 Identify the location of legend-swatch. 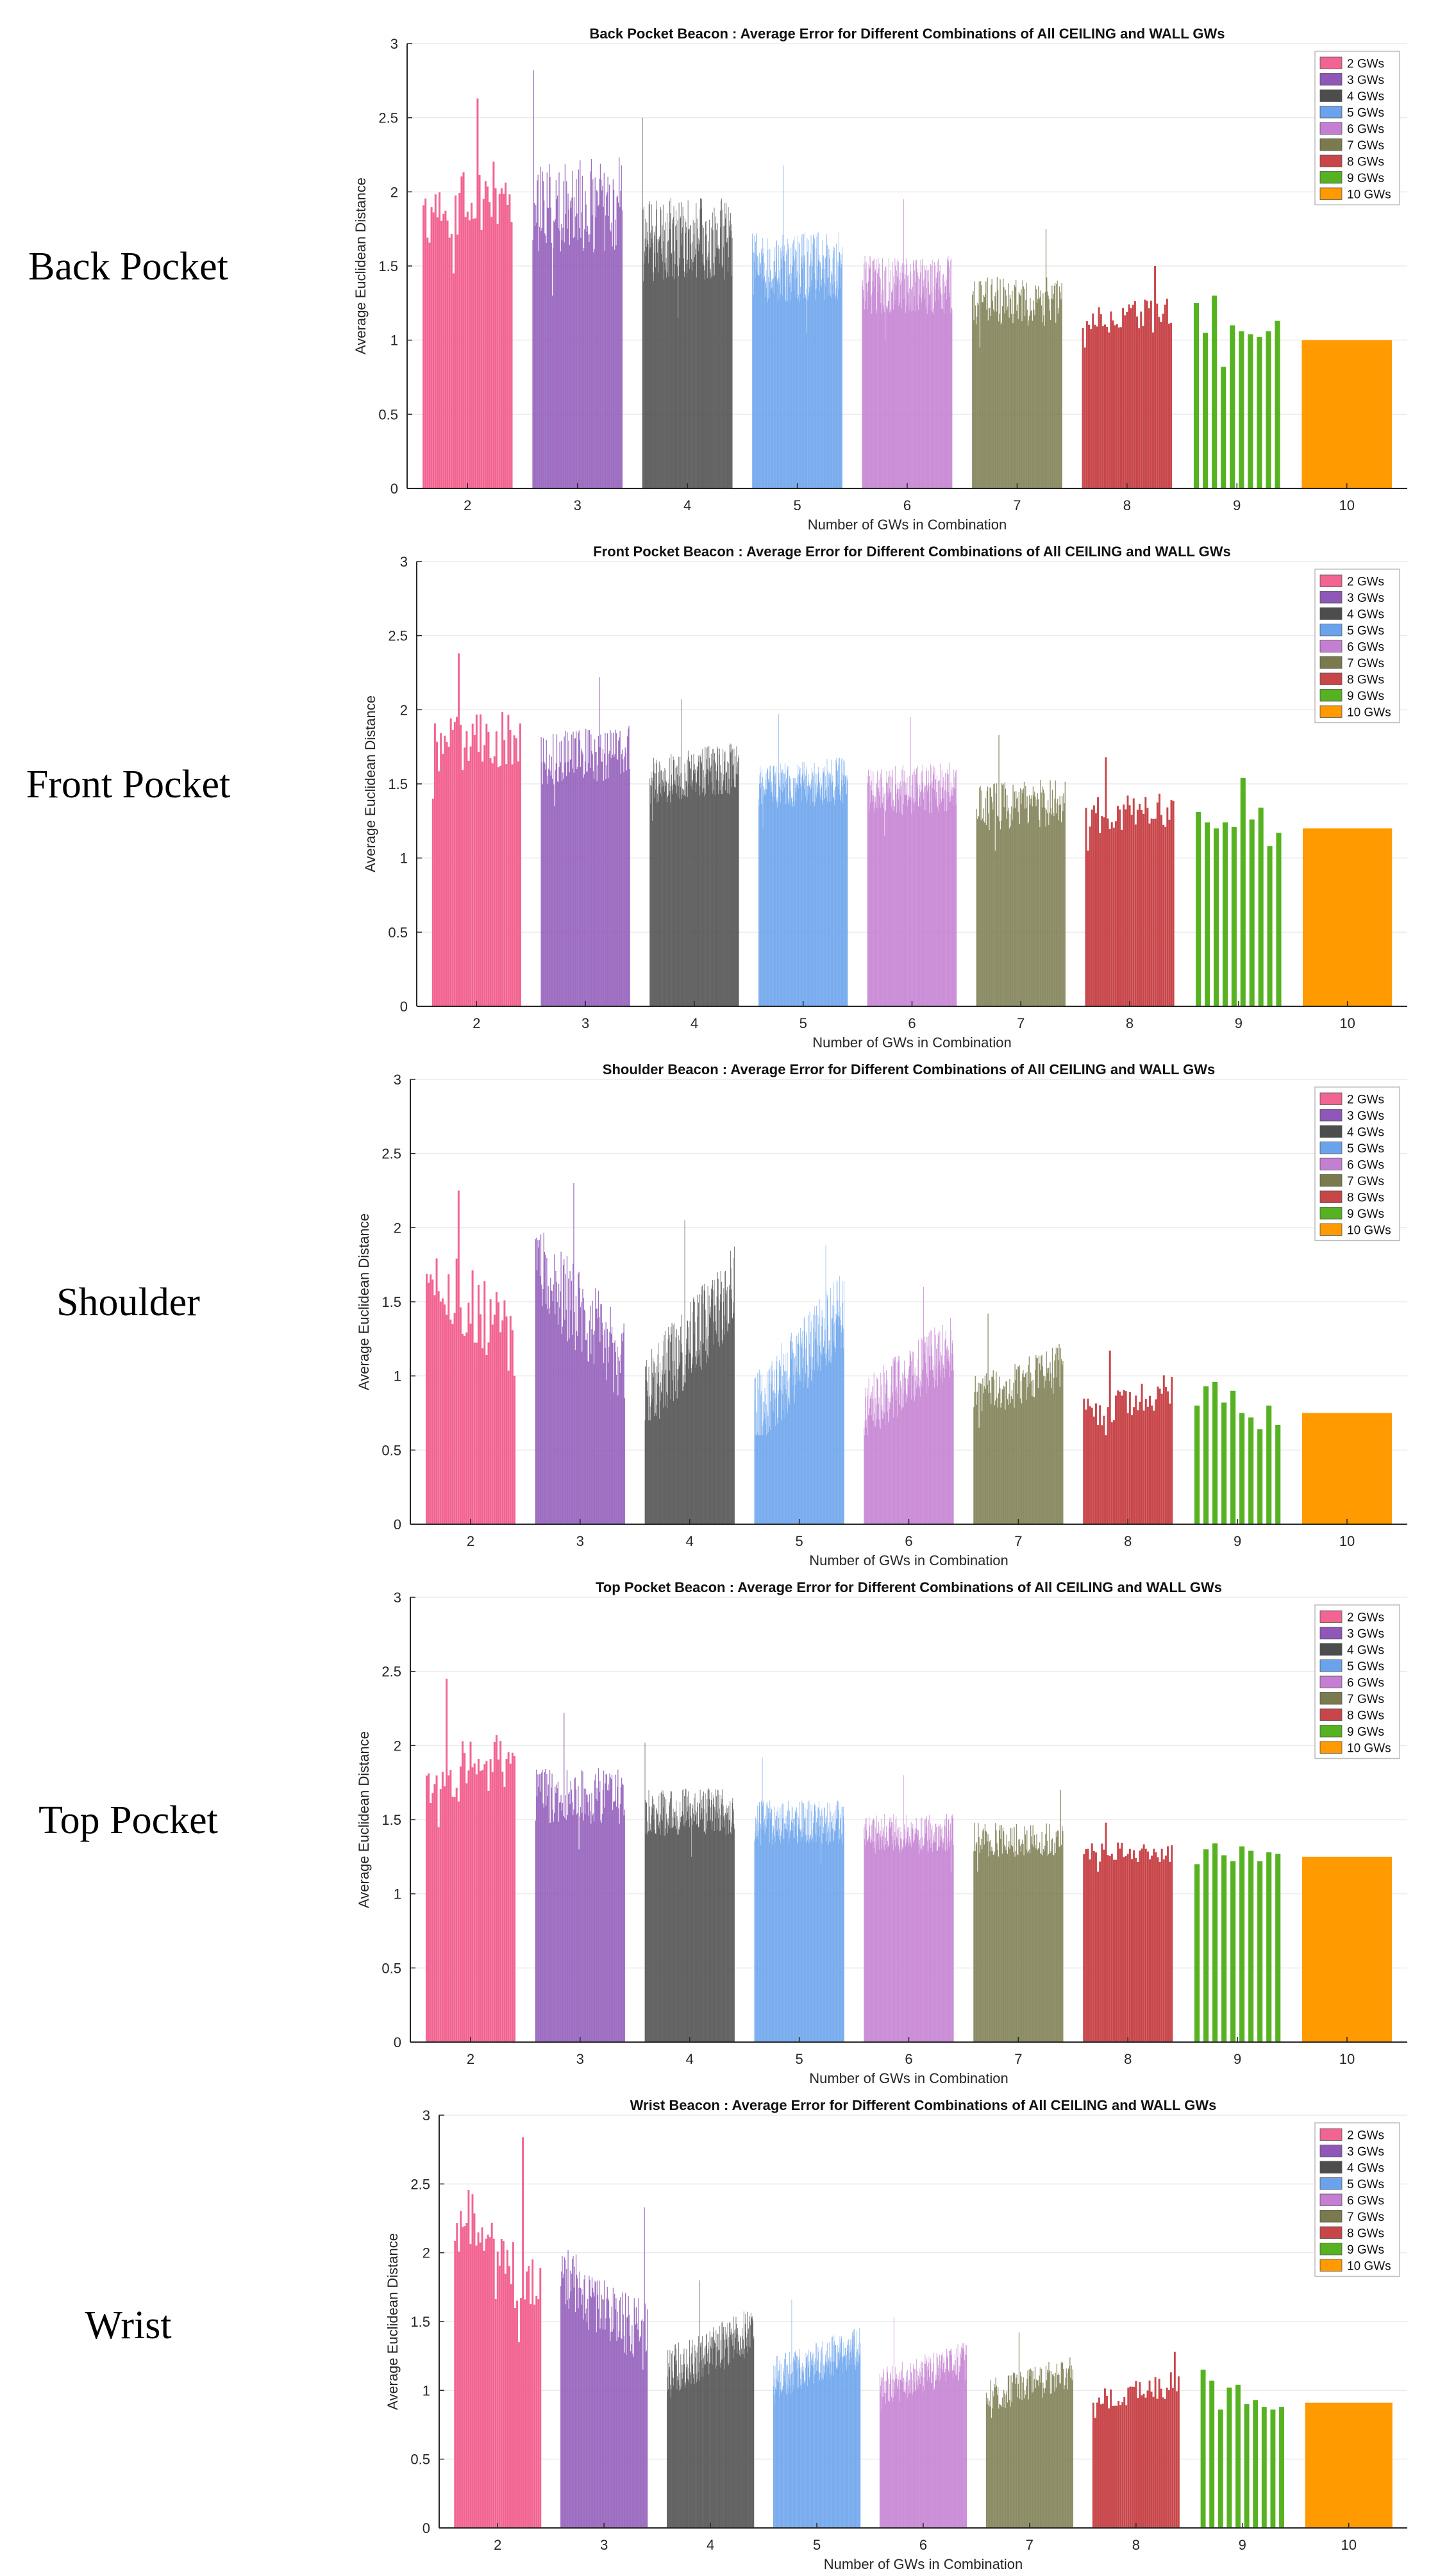
(1331, 160).